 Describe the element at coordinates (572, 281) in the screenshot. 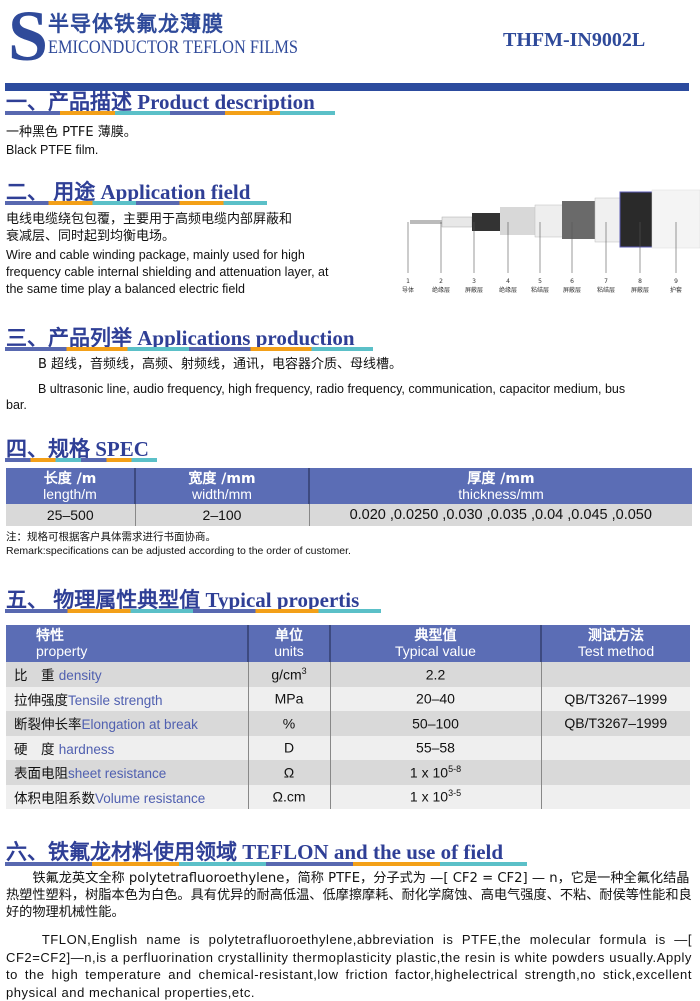

I see `layer-number: 6` at that location.